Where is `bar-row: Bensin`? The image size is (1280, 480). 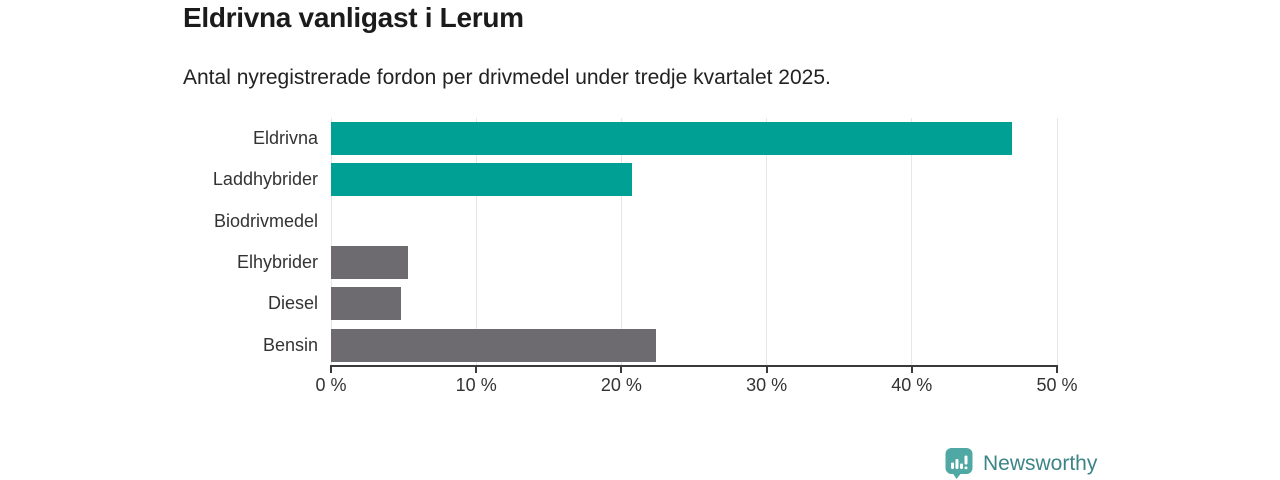 bar-row: Bensin is located at coordinates (620, 345).